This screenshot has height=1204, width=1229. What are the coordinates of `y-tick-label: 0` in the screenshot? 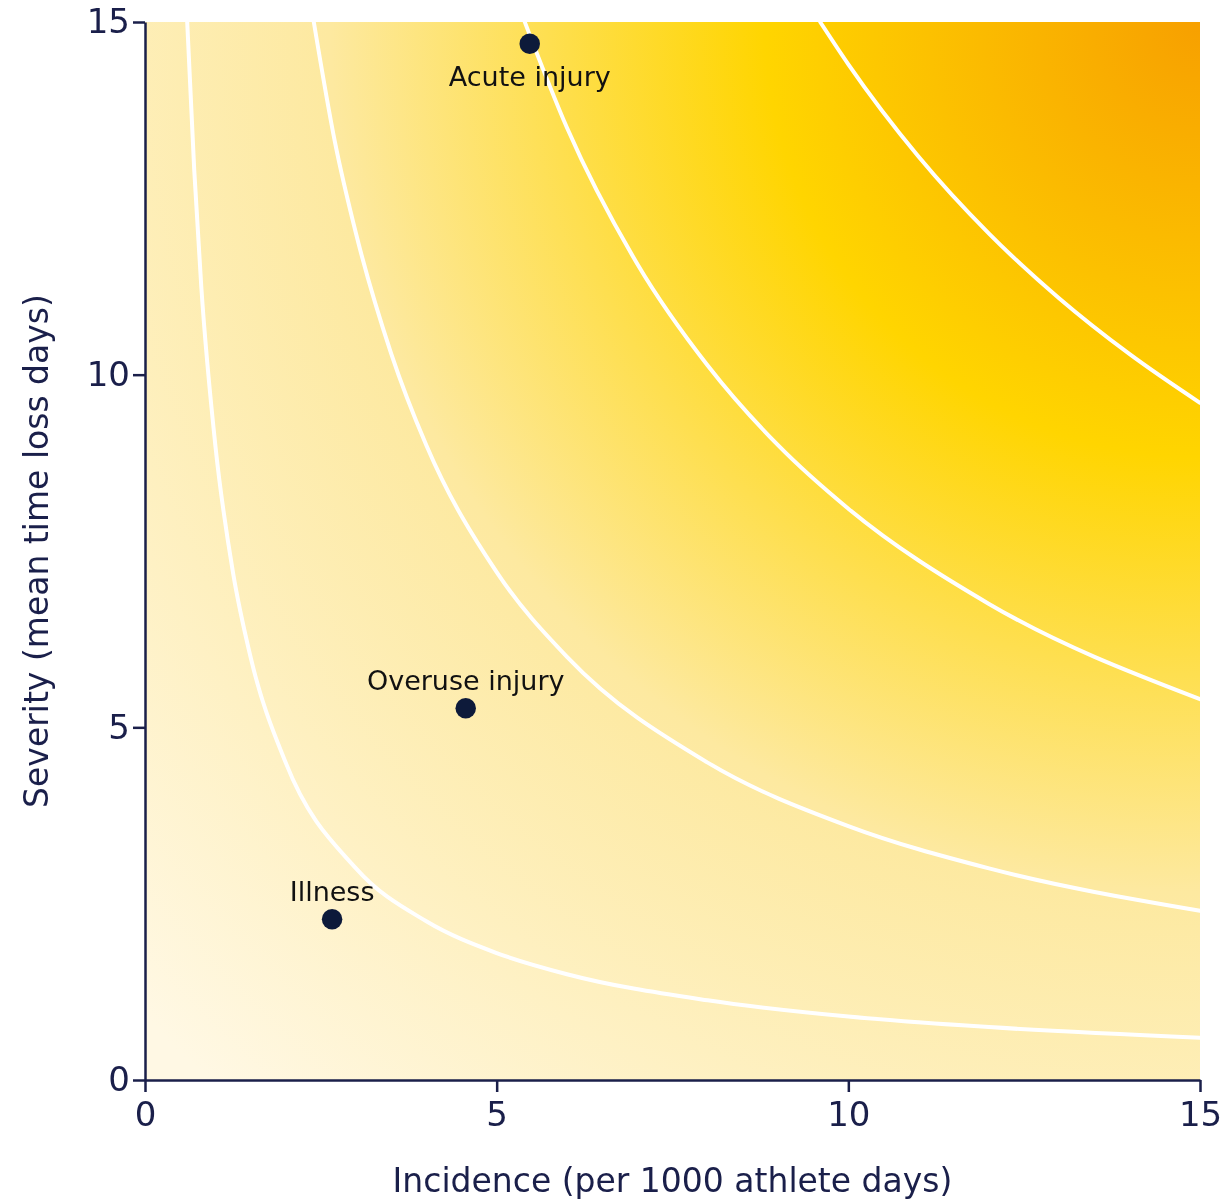 It's located at (119, 1079).